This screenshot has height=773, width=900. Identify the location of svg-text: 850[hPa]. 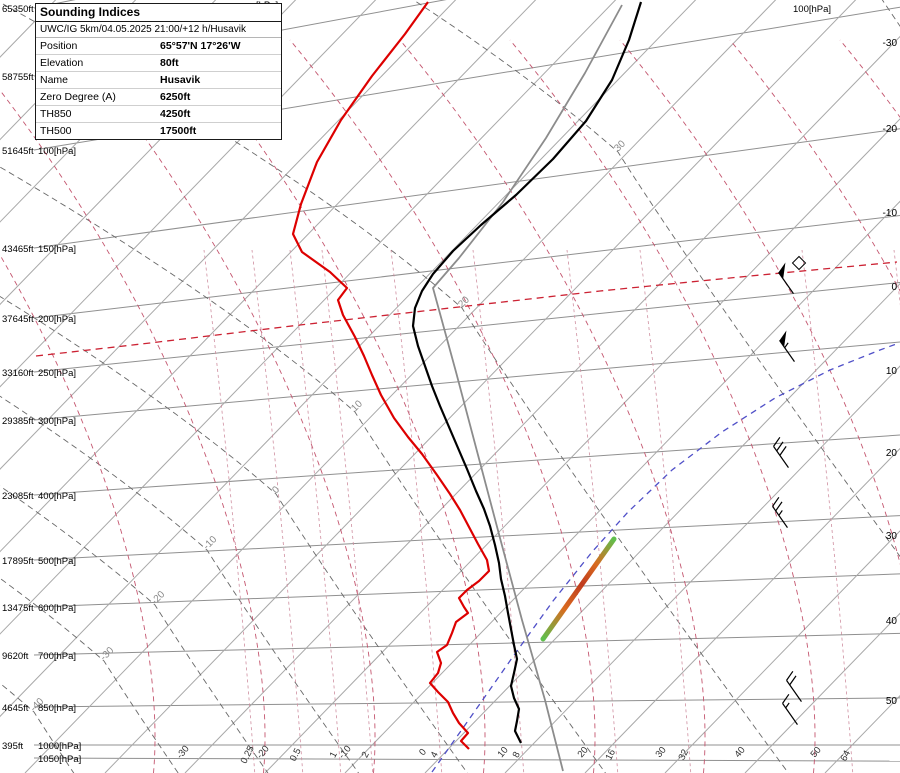
(57, 708).